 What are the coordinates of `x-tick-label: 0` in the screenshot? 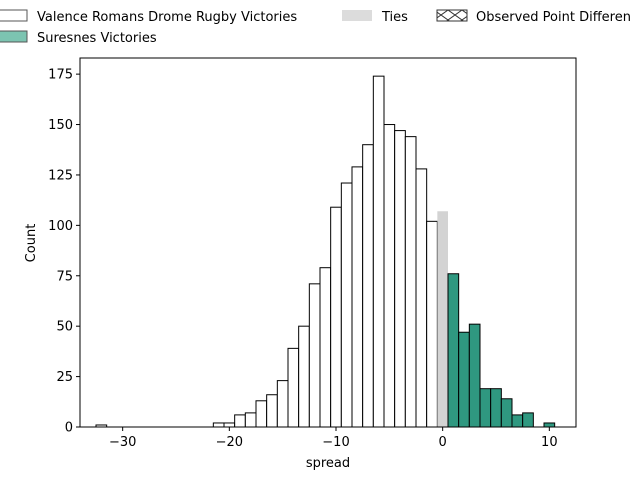 It's located at (443, 442).